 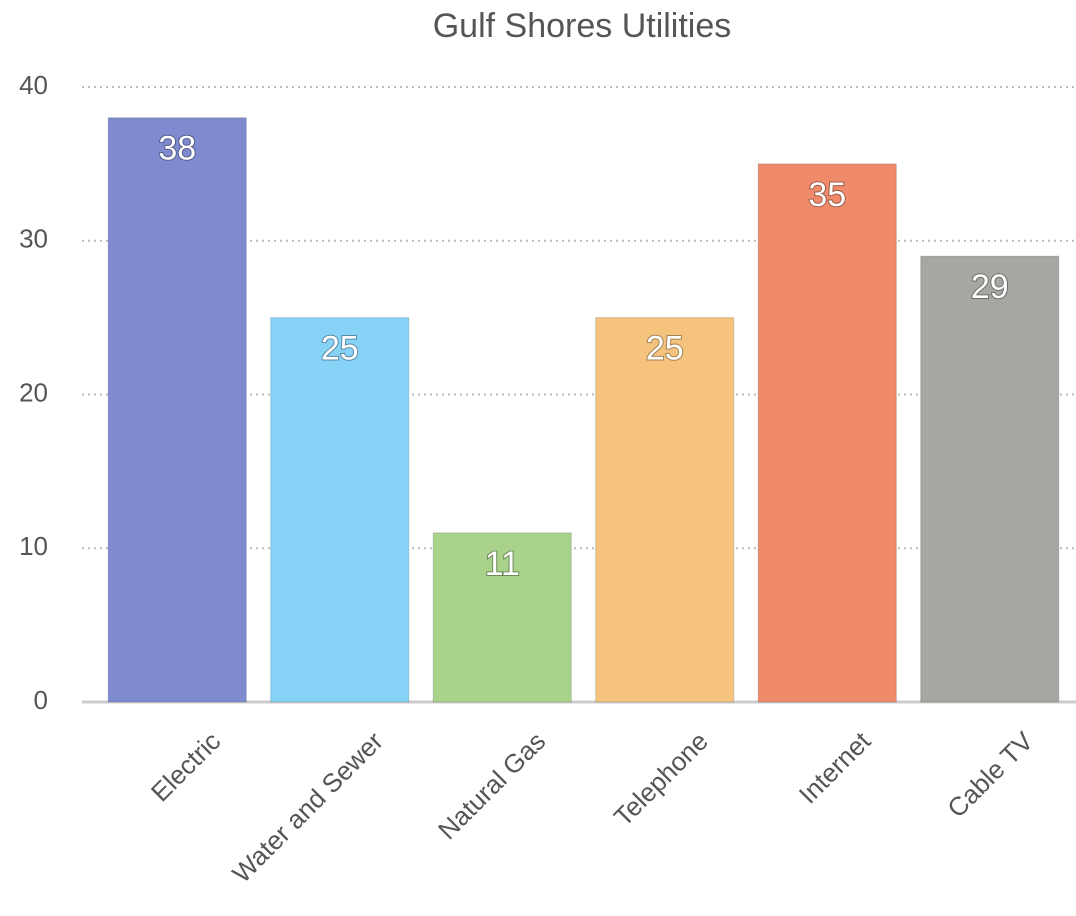 What do you see at coordinates (491, 785) in the screenshot?
I see `x-tick-label: Natural Gas` at bounding box center [491, 785].